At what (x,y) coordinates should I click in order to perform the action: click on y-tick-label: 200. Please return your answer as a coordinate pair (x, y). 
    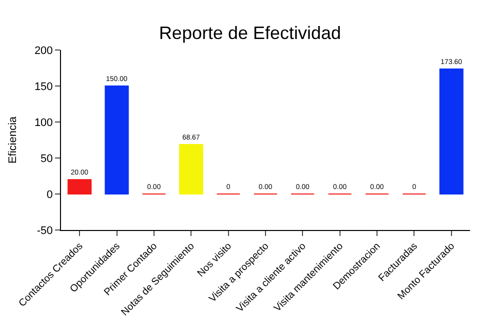
    Looking at the image, I should click on (43, 50).